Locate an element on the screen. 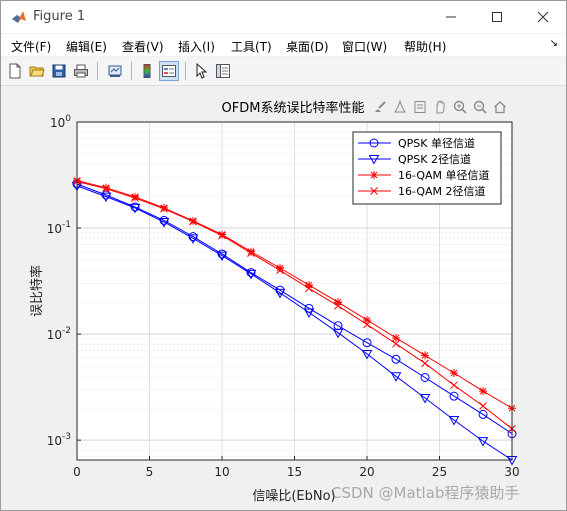  menu-help: 帮助(H) is located at coordinates (425, 47).